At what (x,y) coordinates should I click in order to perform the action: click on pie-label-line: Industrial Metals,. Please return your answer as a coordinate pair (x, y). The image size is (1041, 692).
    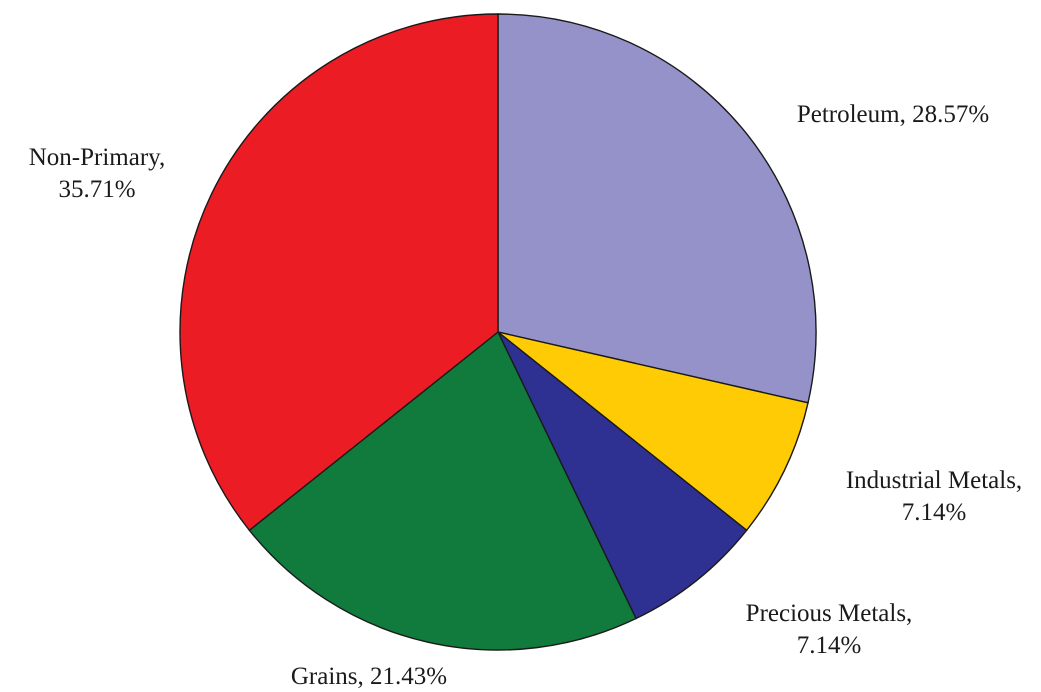
    Looking at the image, I should click on (934, 480).